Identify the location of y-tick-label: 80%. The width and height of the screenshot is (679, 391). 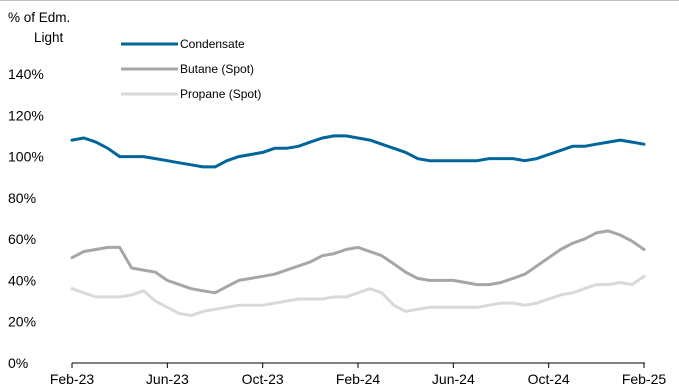
(22, 198).